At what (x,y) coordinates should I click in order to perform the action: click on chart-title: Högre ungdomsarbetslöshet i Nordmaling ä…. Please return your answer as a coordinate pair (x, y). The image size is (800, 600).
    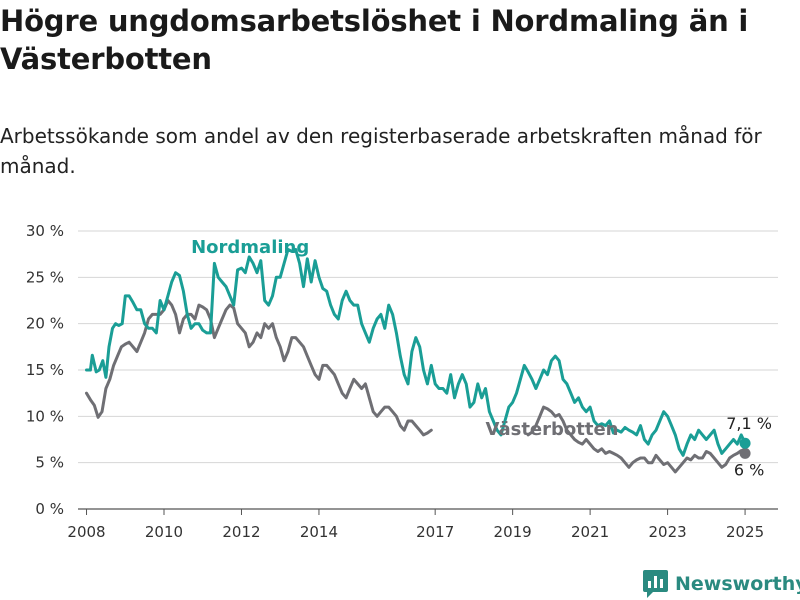
    Looking at the image, I should click on (374, 40).